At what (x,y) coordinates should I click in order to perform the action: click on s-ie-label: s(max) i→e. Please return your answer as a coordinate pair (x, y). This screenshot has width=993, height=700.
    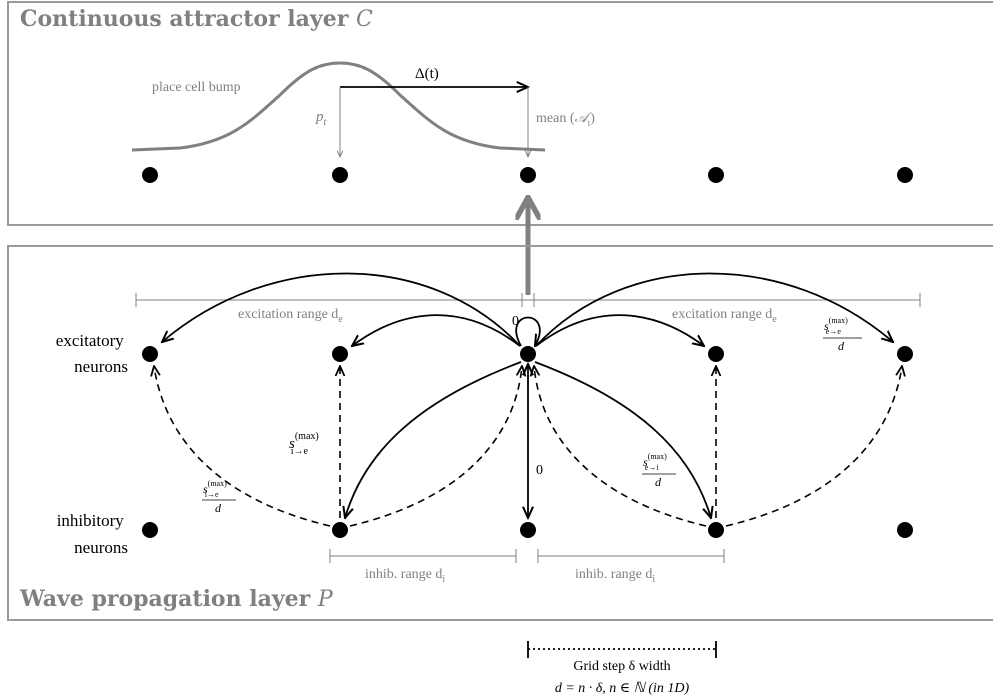
    Looking at the image, I should click on (304, 444).